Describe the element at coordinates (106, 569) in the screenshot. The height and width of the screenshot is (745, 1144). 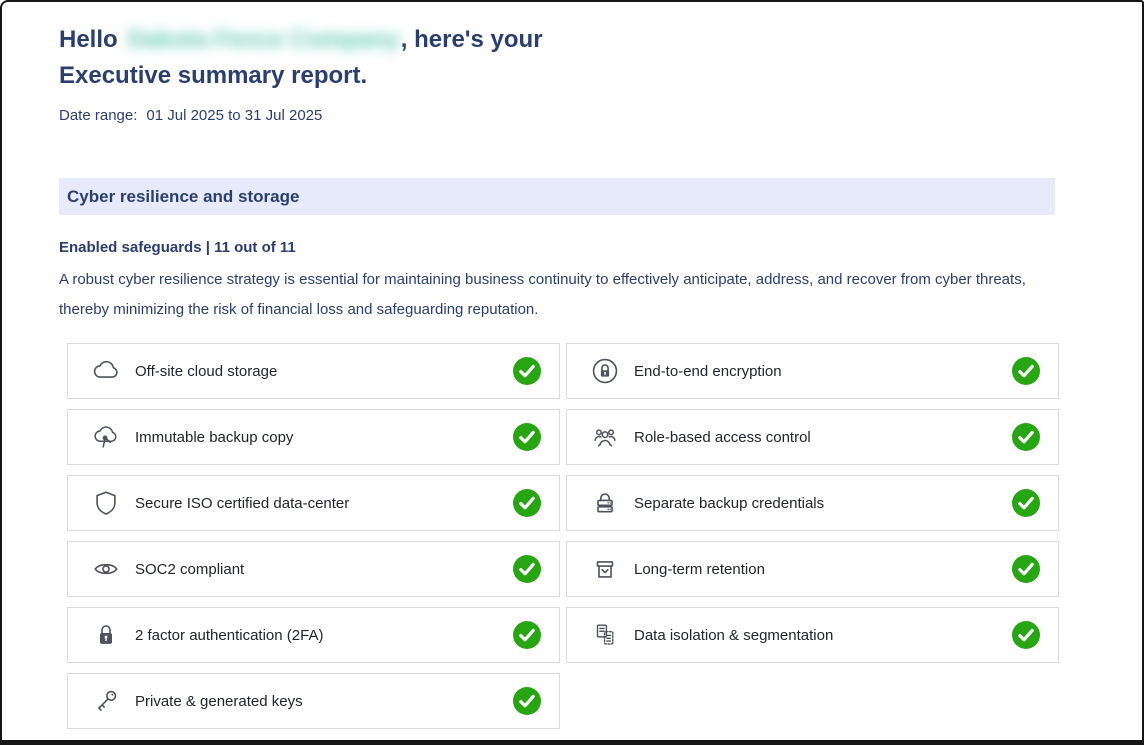
I see `eye-icon` at that location.